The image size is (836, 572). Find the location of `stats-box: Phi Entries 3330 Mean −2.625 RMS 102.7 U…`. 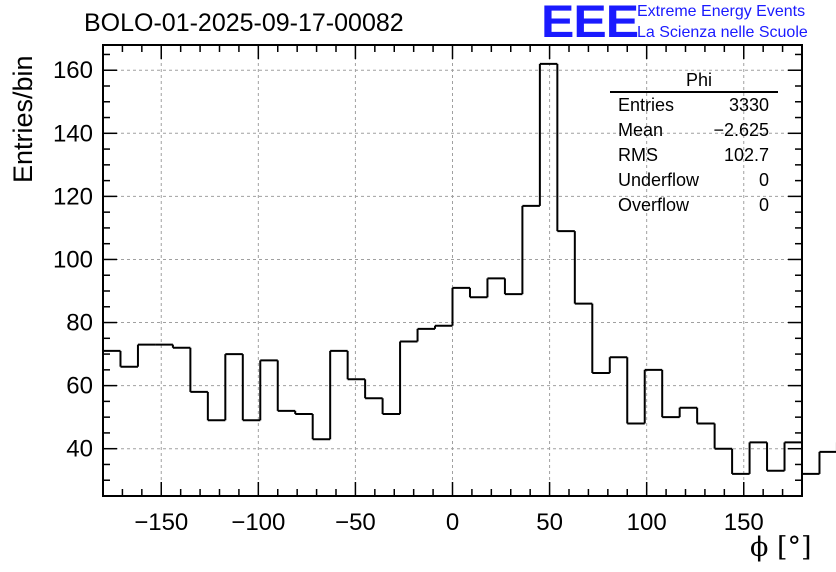

stats-box: Phi Entries 3330 Mean −2.625 RMS 102.7 U… is located at coordinates (694, 144).